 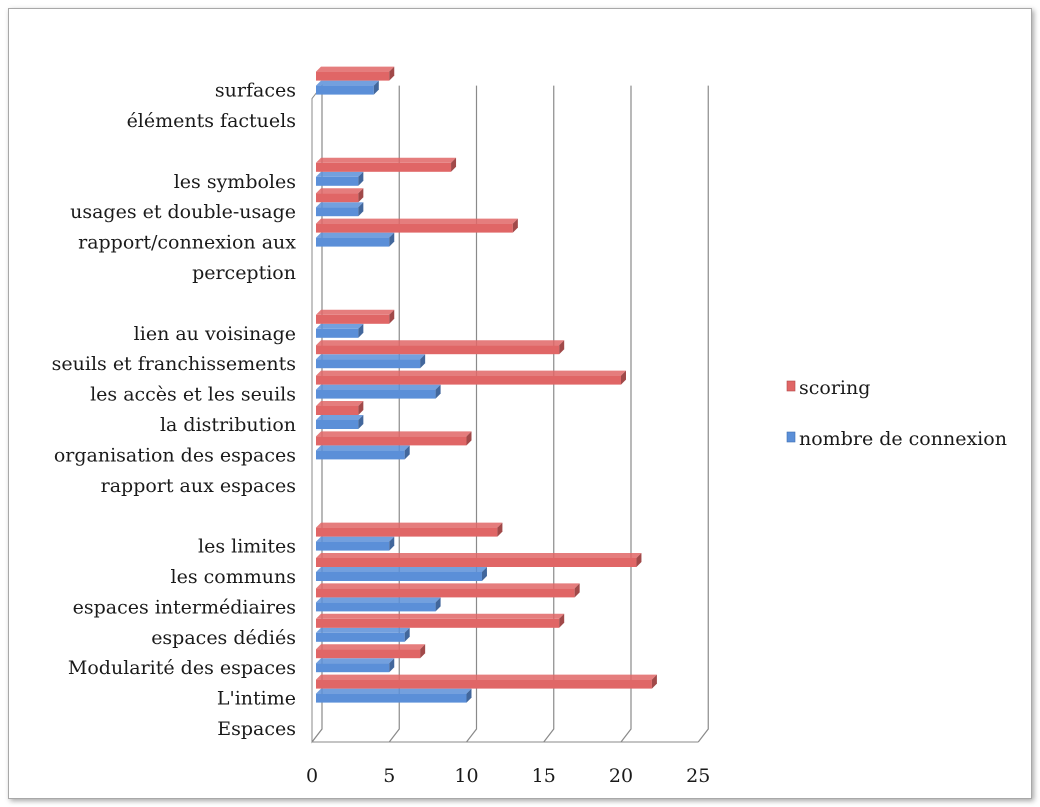 I want to click on category-label: rapport aux espaces, so click(x=198, y=486).